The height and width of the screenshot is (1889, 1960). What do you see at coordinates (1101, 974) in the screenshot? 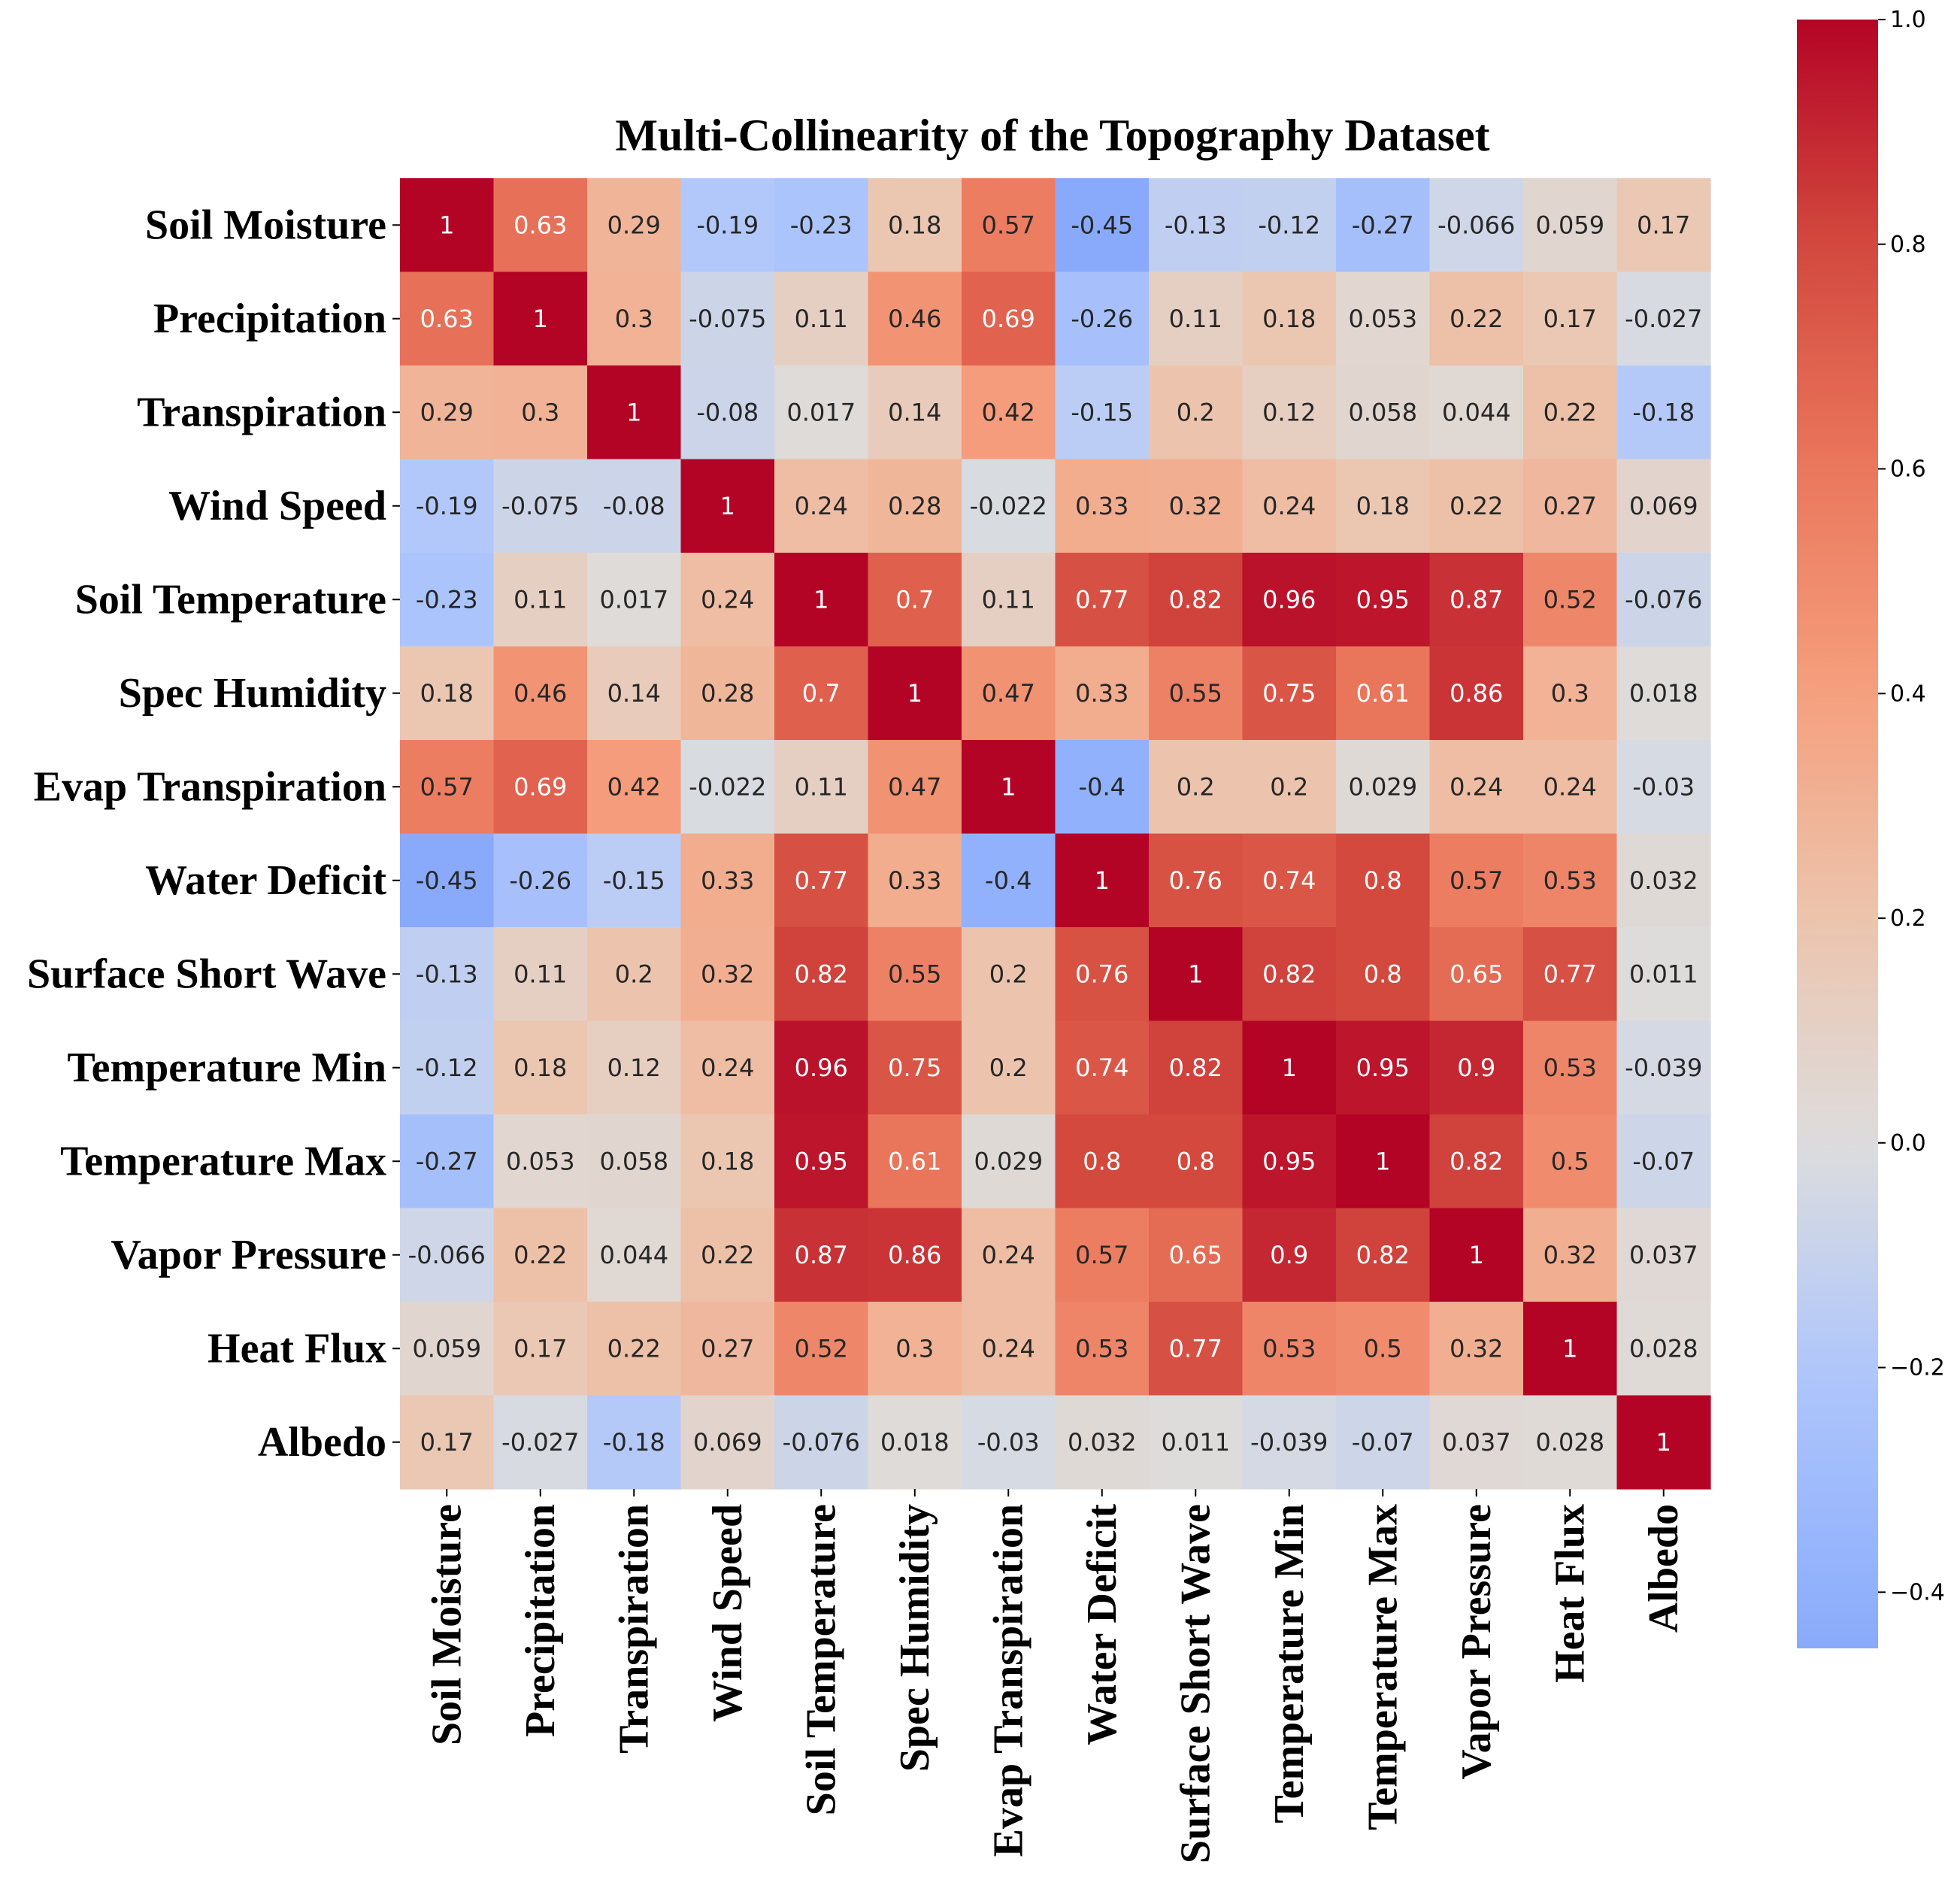
I see `heatmap-cell-label: 0.76` at bounding box center [1101, 974].